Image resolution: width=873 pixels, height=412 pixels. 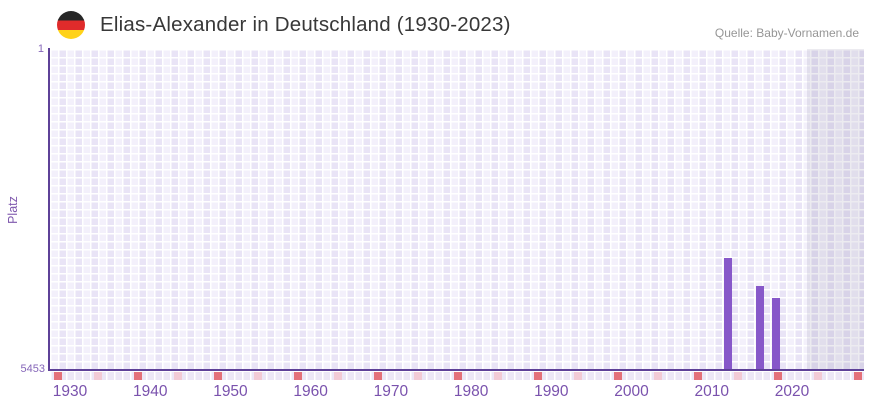 I want to click on x-tick-row, so click(x=457, y=376).